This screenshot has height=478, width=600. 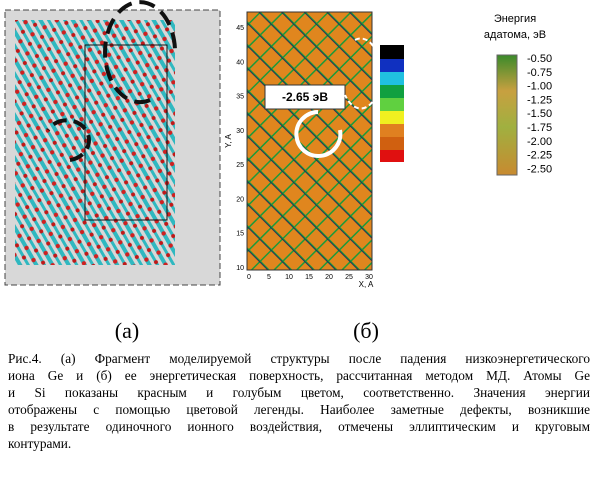 What do you see at coordinates (392, 103) in the screenshot?
I see `colorbar` at bounding box center [392, 103].